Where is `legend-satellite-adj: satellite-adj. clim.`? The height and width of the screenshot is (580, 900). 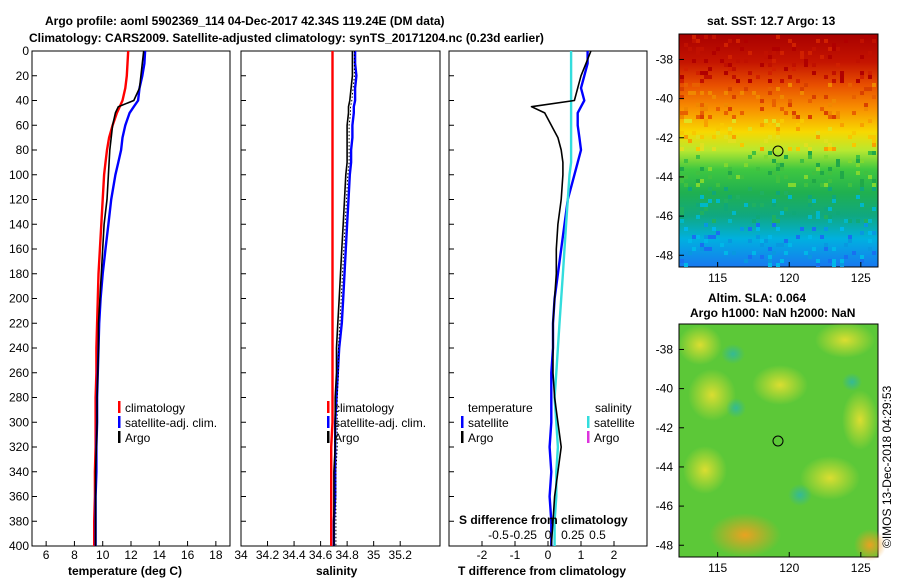
legend-satellite-adj: satellite-adj. clim. is located at coordinates (171, 423).